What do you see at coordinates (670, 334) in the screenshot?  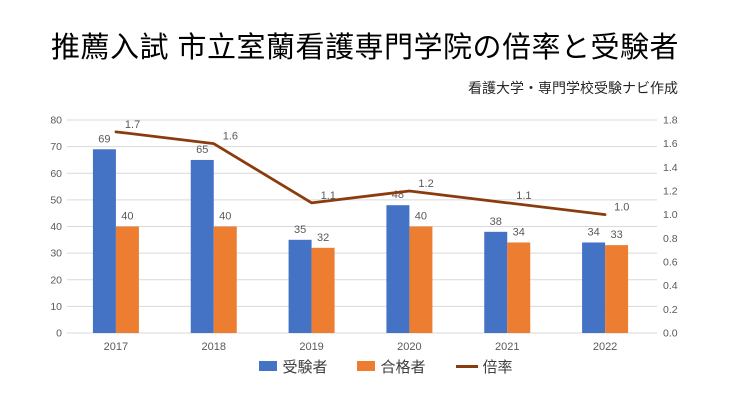 I see `right-axis-tick-label: 0.0` at bounding box center [670, 334].